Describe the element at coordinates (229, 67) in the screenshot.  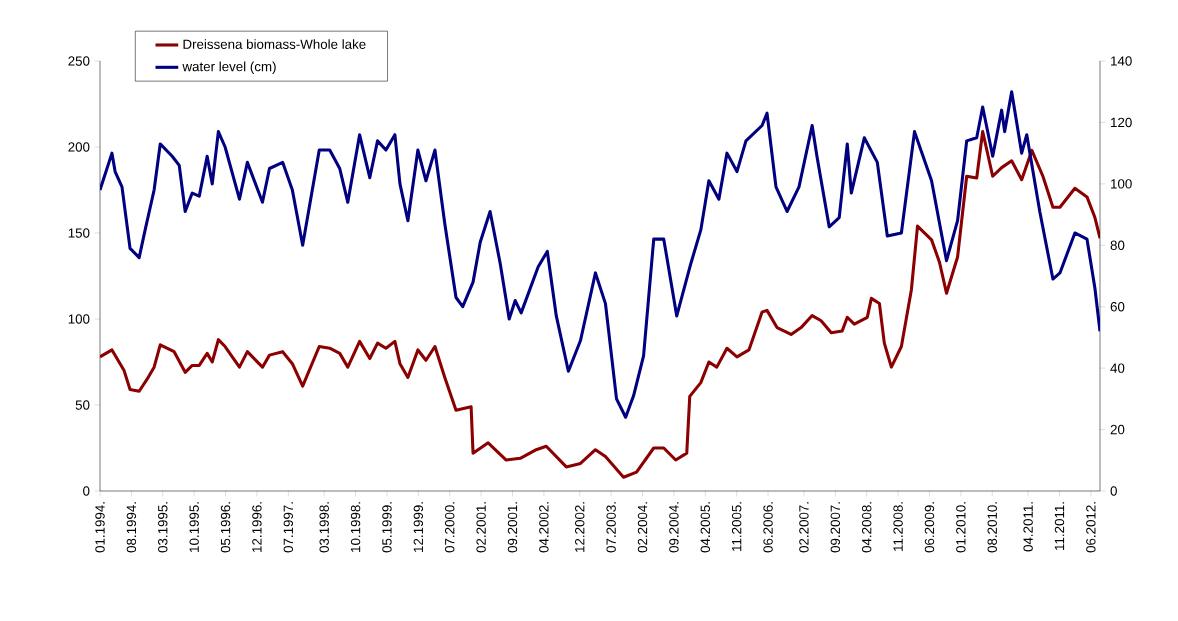
I see `legend-label: water level (cm)` at that location.